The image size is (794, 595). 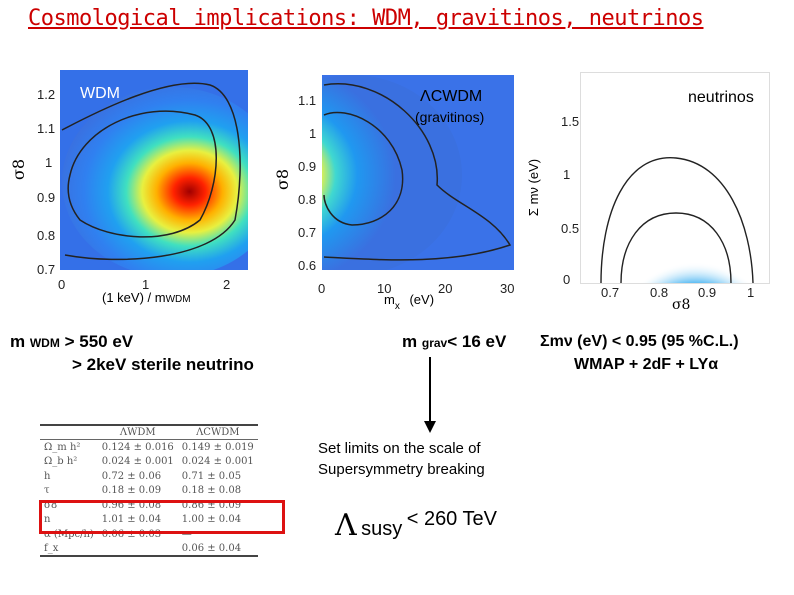 I want to click on cwdm-y-tick: 0.7, so click(x=307, y=232).